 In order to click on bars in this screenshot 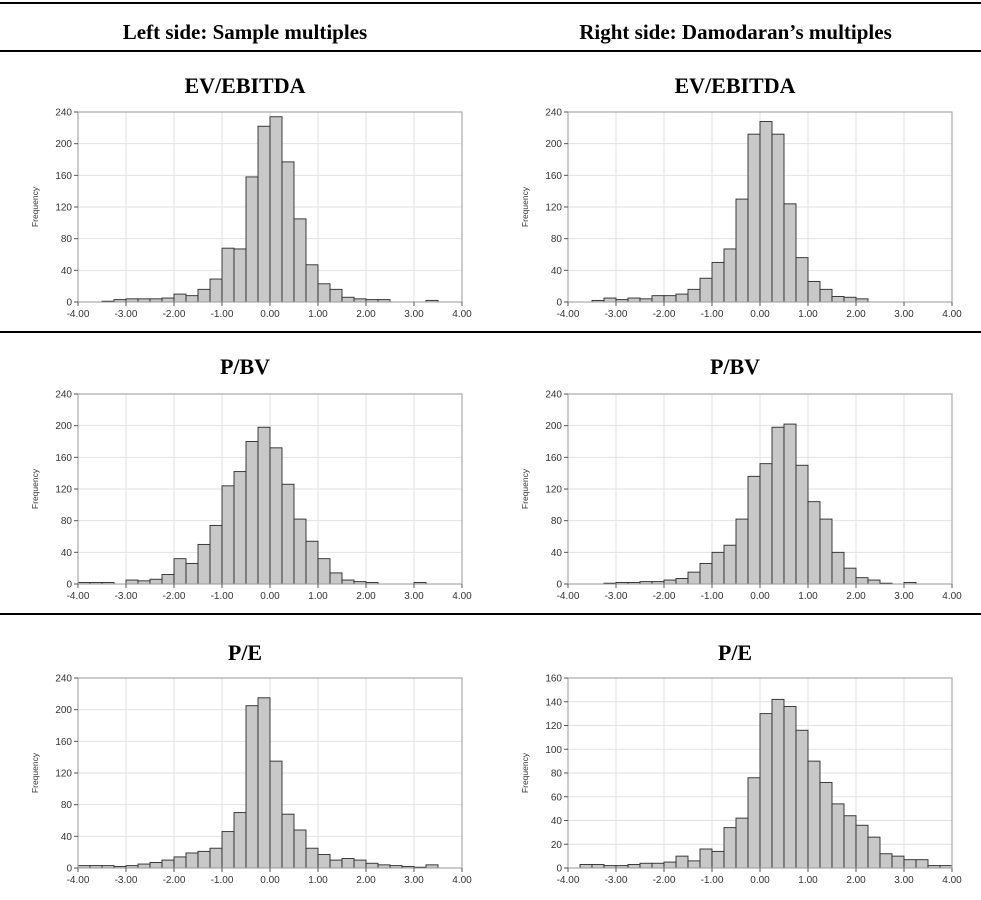, I will do `click(766, 783)`.